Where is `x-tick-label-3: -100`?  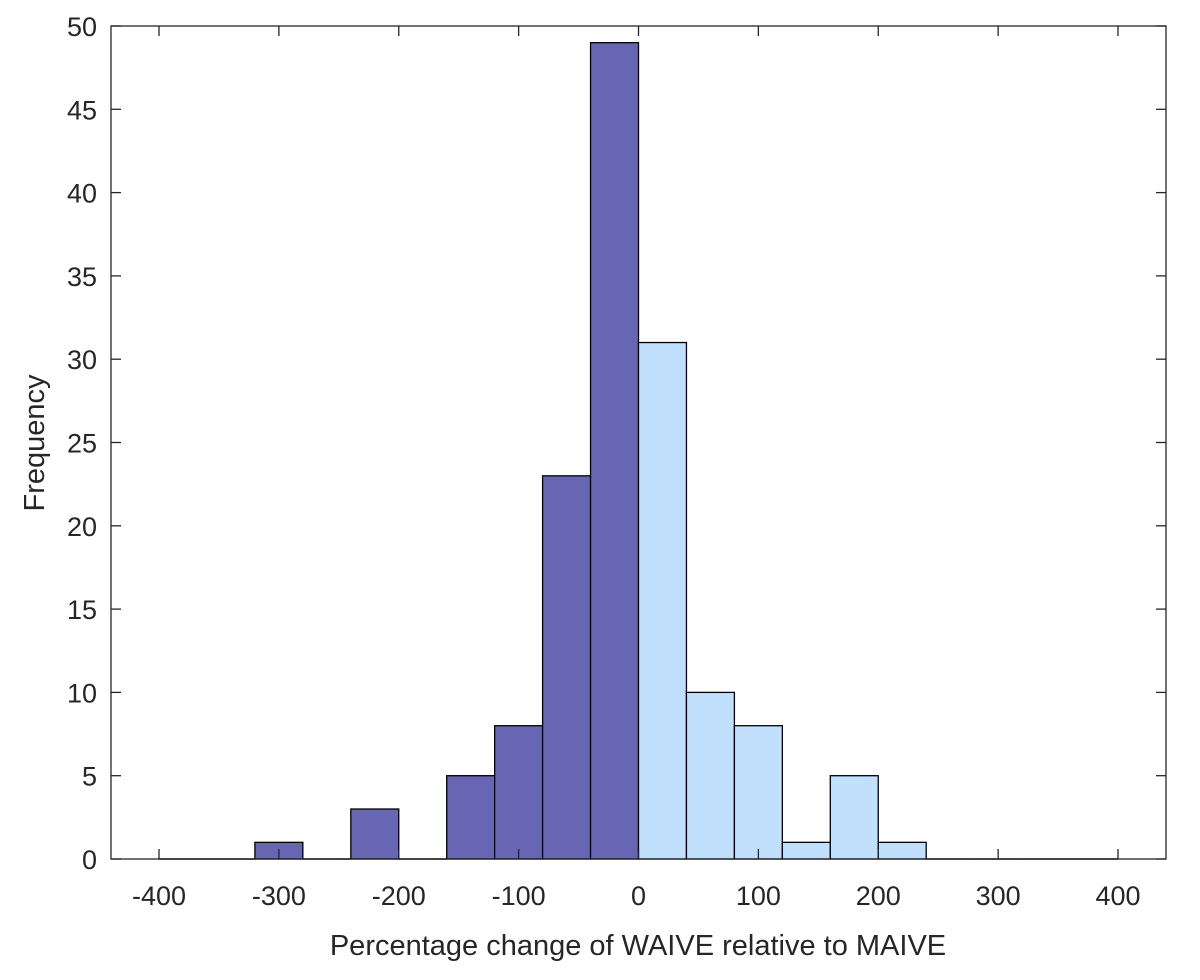
x-tick-label-3: -100 is located at coordinates (519, 896).